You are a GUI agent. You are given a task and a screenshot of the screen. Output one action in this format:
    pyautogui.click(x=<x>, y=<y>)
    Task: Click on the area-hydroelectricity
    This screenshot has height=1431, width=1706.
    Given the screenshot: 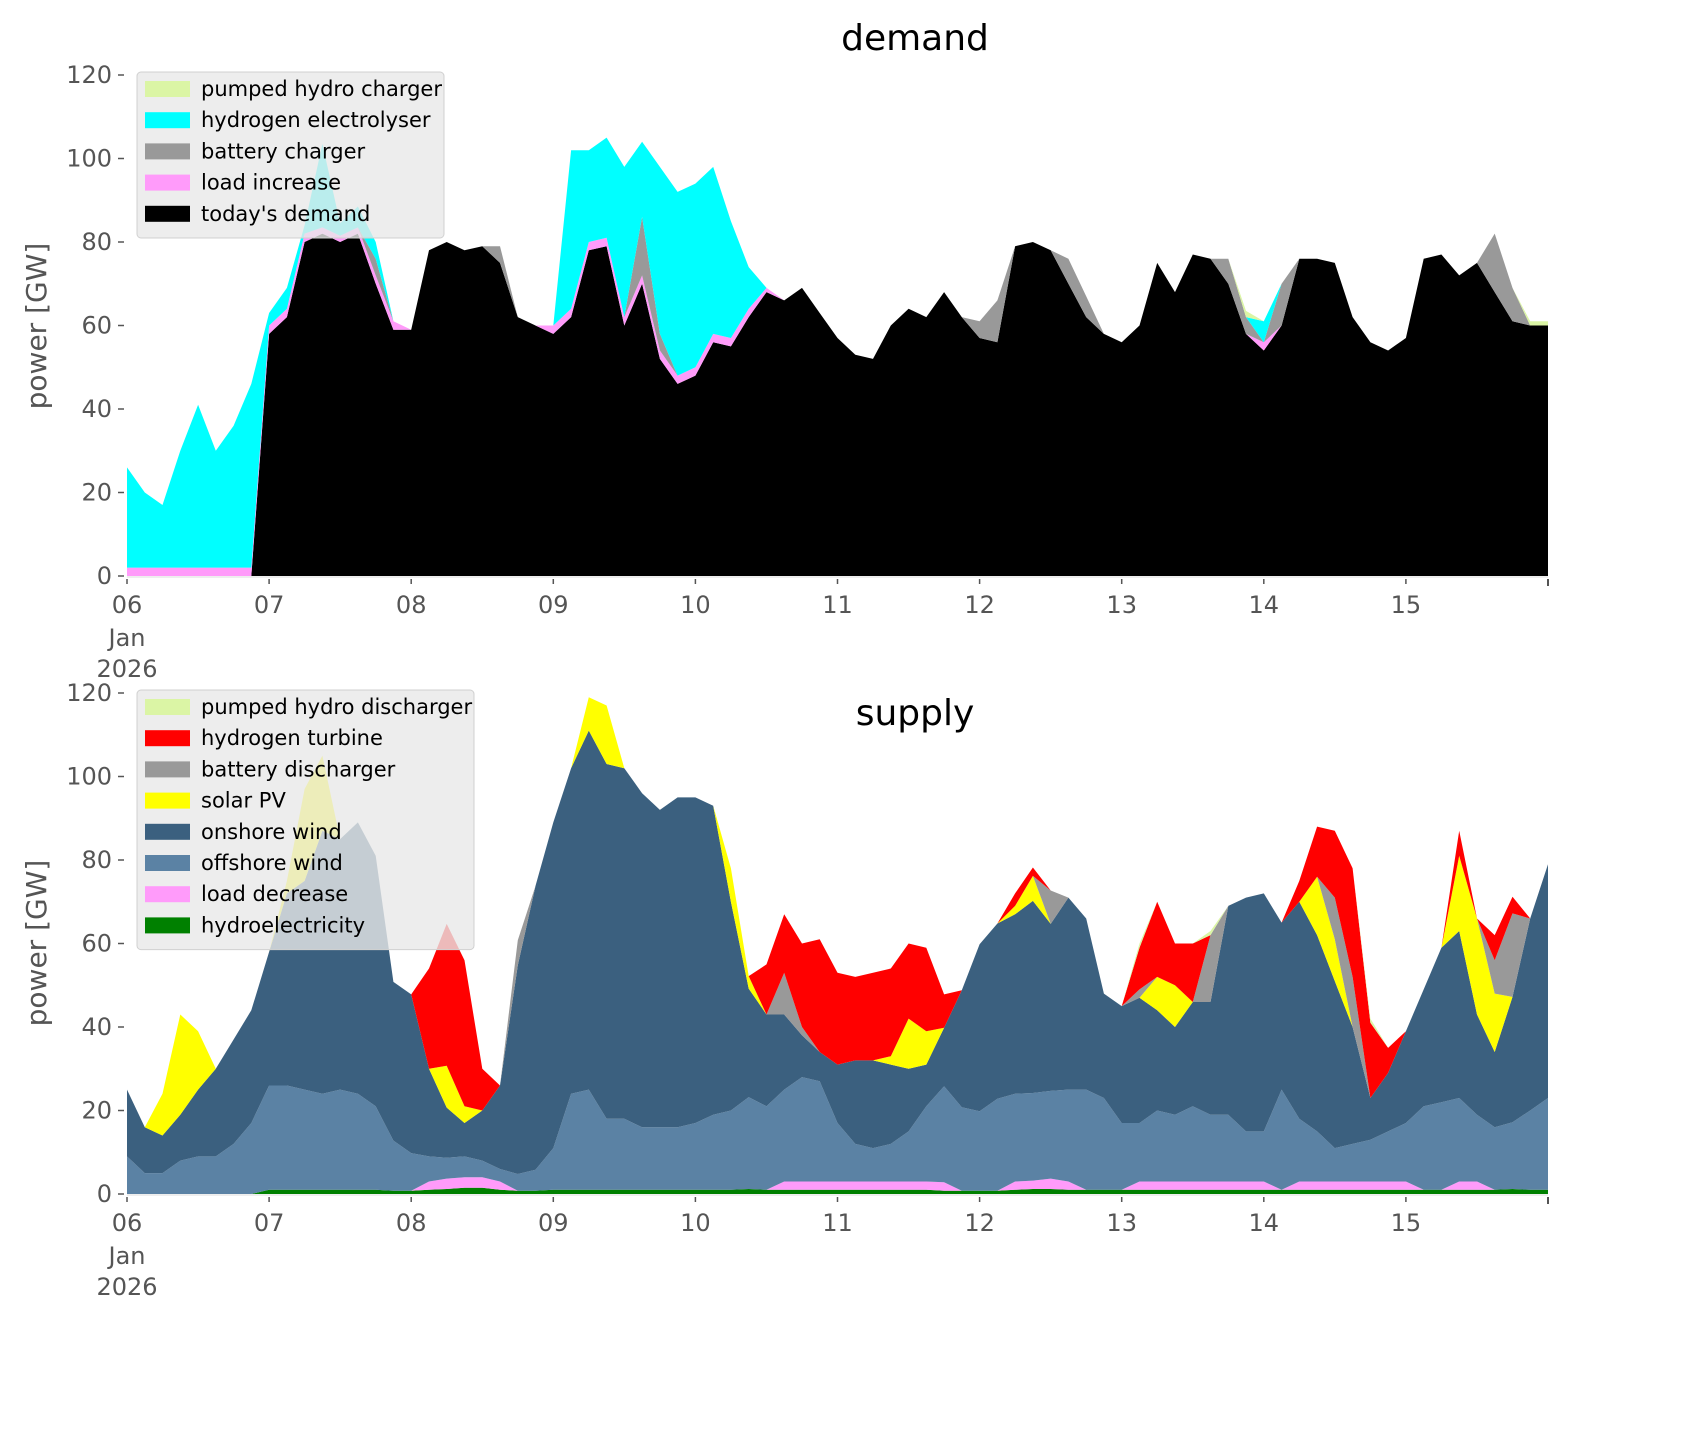 What is the action you would take?
    pyautogui.click(x=837, y=1190)
    